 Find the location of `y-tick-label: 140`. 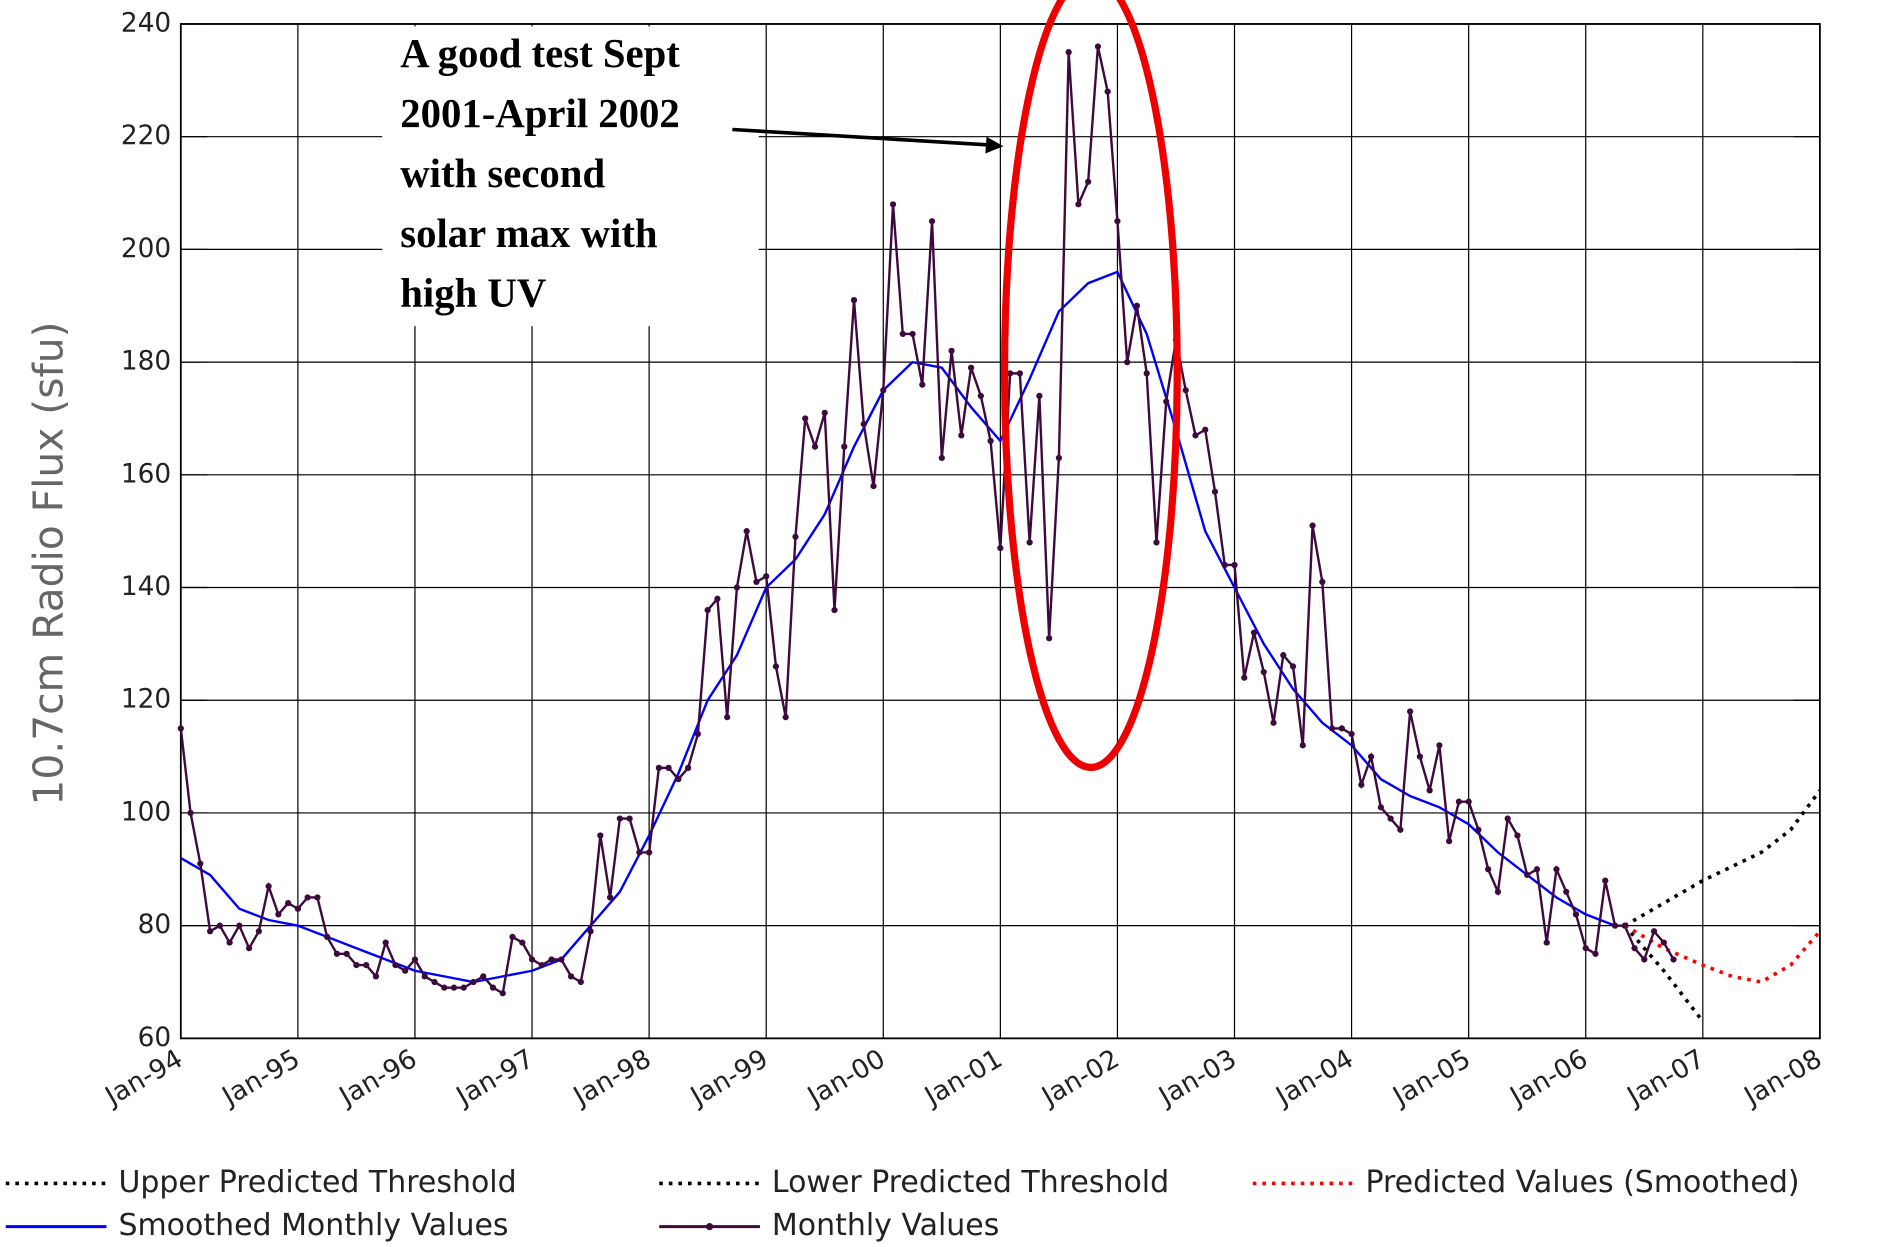

y-tick-label: 140 is located at coordinates (146, 587).